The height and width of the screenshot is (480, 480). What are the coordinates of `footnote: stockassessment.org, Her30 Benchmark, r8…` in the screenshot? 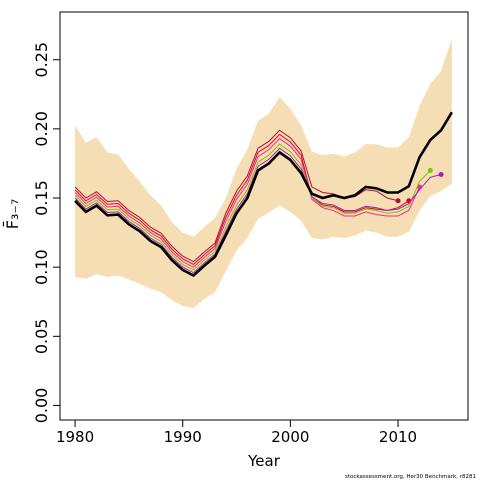 It's located at (410, 477).